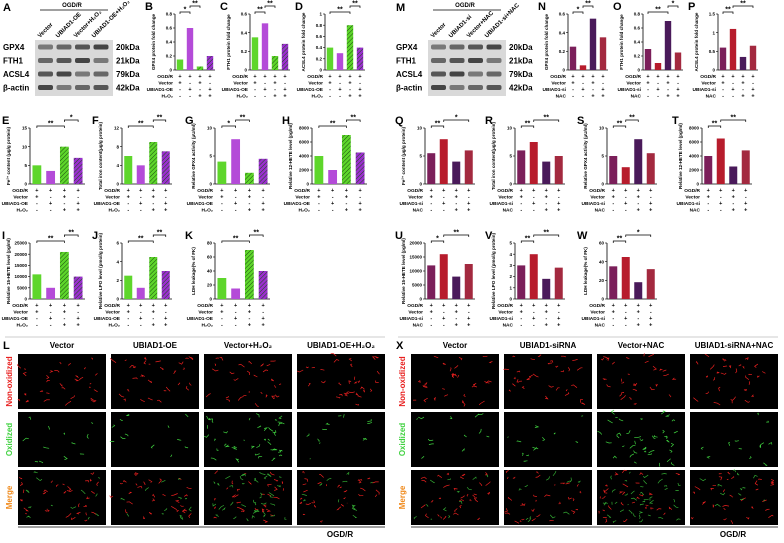 The image size is (784, 543). Describe the element at coordinates (320, 14) in the screenshot. I see `y-tick-label: 1` at that location.